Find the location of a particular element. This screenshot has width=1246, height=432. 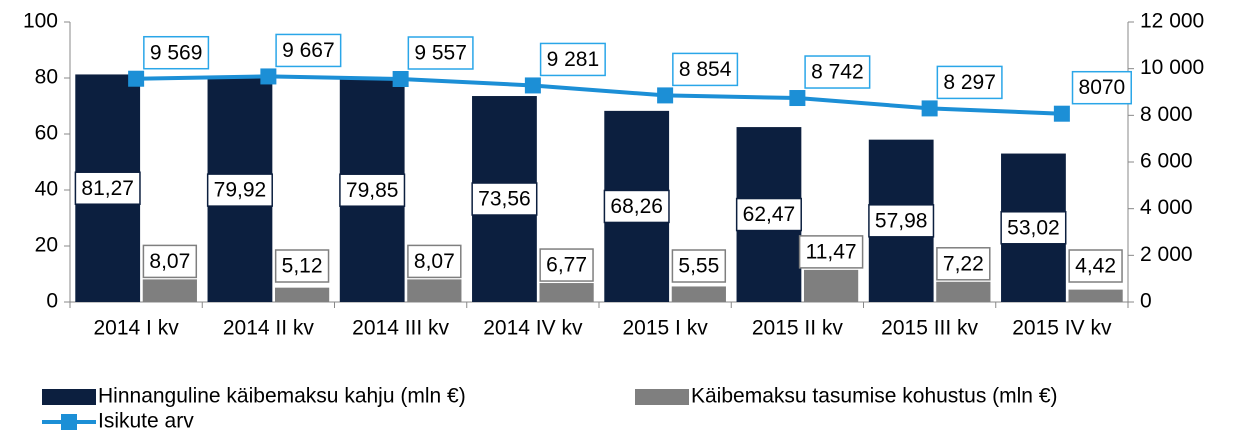

value-label: 8 854 is located at coordinates (705, 69).